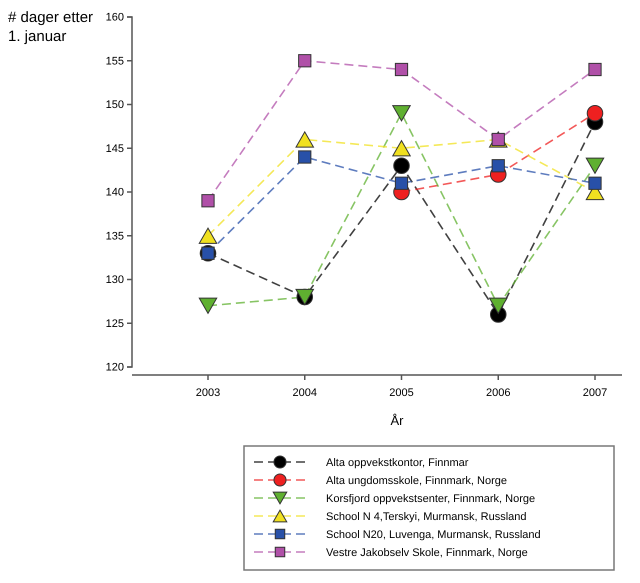 The width and height of the screenshot is (640, 583). What do you see at coordinates (498, 393) in the screenshot?
I see `x-tick-label: 2006` at bounding box center [498, 393].